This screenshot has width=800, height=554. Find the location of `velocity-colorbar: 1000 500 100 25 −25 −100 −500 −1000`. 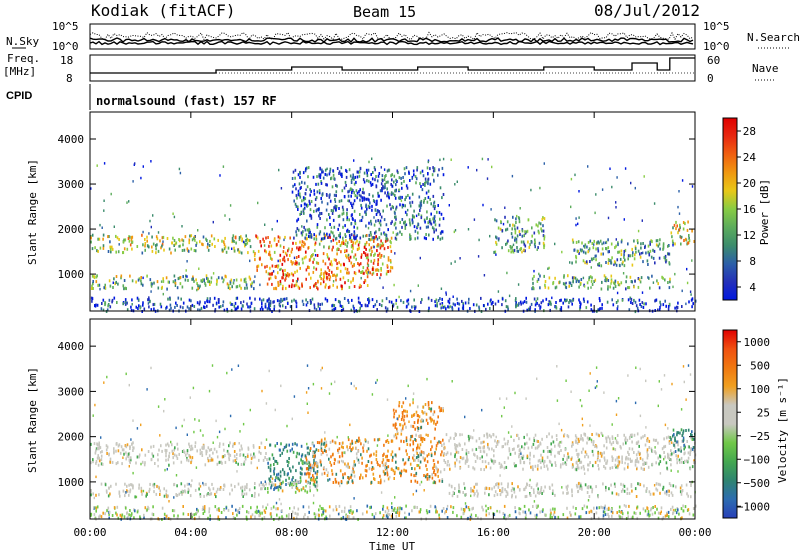

velocity-colorbar: 1000 500 100 25 −25 −100 −500 −1000 is located at coordinates (746, 424).